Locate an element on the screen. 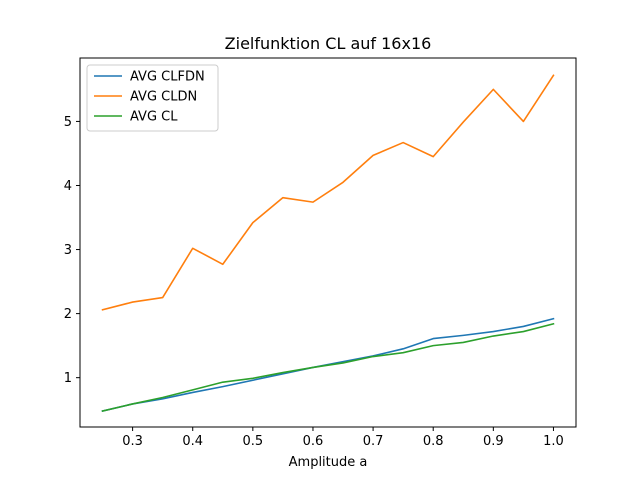 Image resolution: width=640 pixels, height=480 pixels. y-tick-label: 4 is located at coordinates (68, 186).